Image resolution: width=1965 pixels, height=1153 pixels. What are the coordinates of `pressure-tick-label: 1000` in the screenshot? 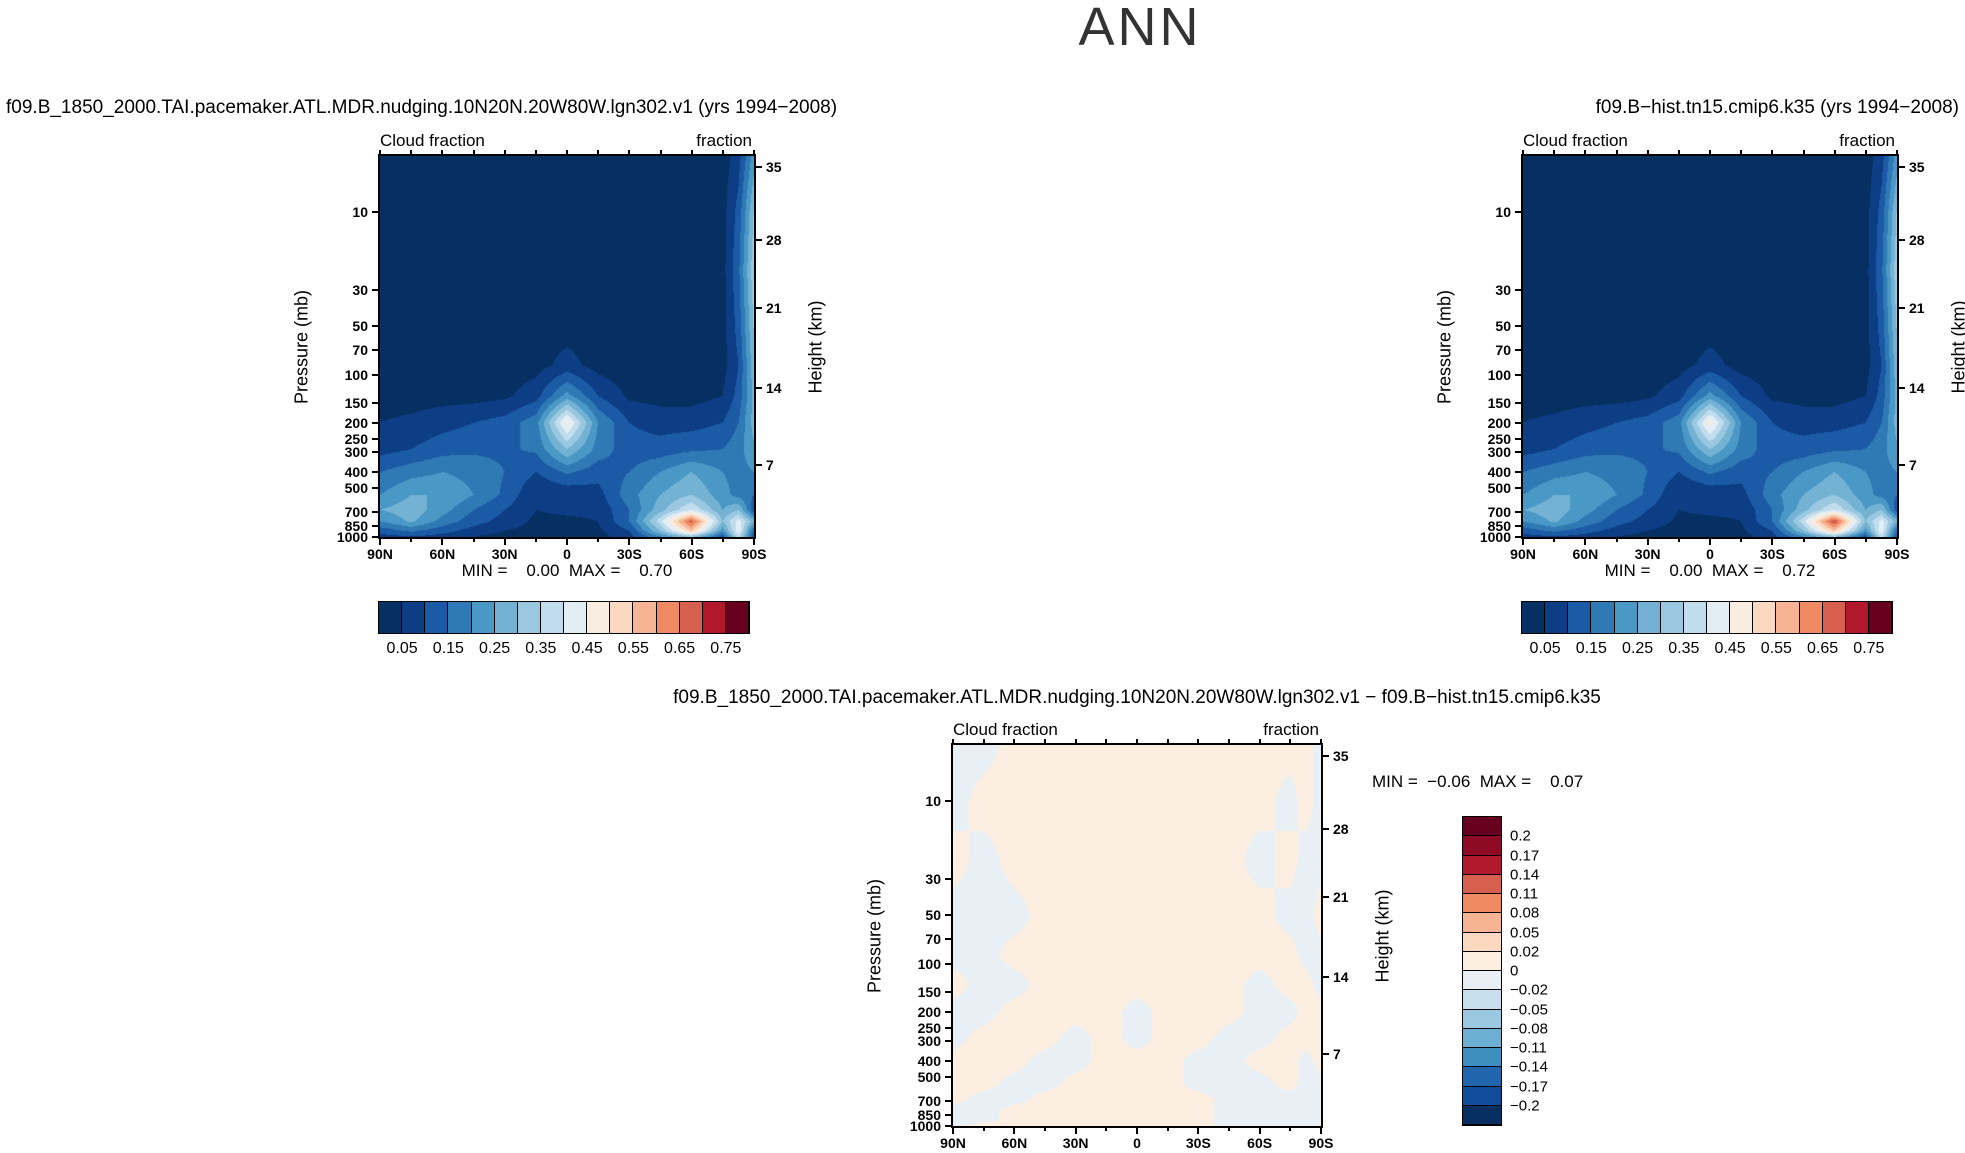 It's located at (1495, 537).